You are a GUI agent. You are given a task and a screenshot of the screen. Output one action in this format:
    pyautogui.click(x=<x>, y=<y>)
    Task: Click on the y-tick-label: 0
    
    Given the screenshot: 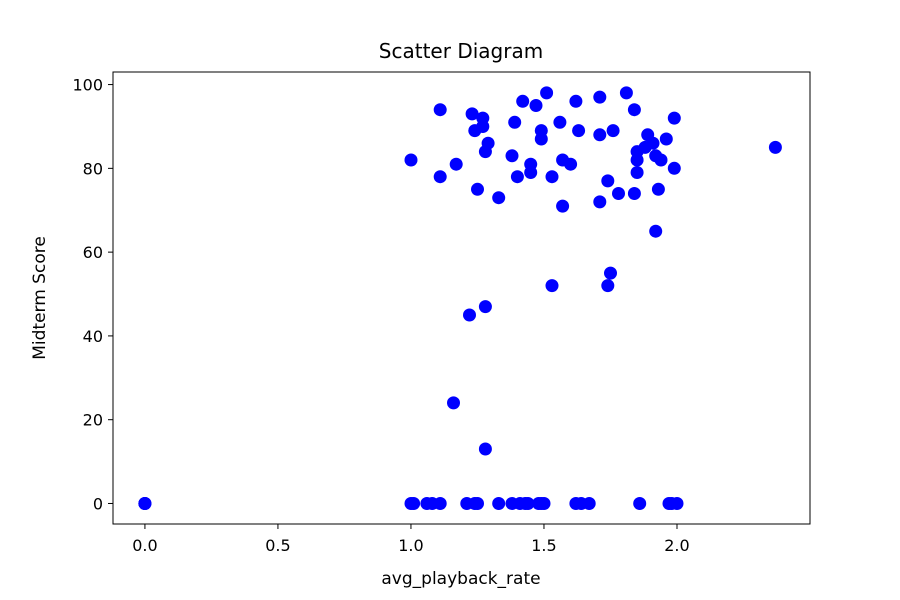 What is the action you would take?
    pyautogui.click(x=98, y=503)
    